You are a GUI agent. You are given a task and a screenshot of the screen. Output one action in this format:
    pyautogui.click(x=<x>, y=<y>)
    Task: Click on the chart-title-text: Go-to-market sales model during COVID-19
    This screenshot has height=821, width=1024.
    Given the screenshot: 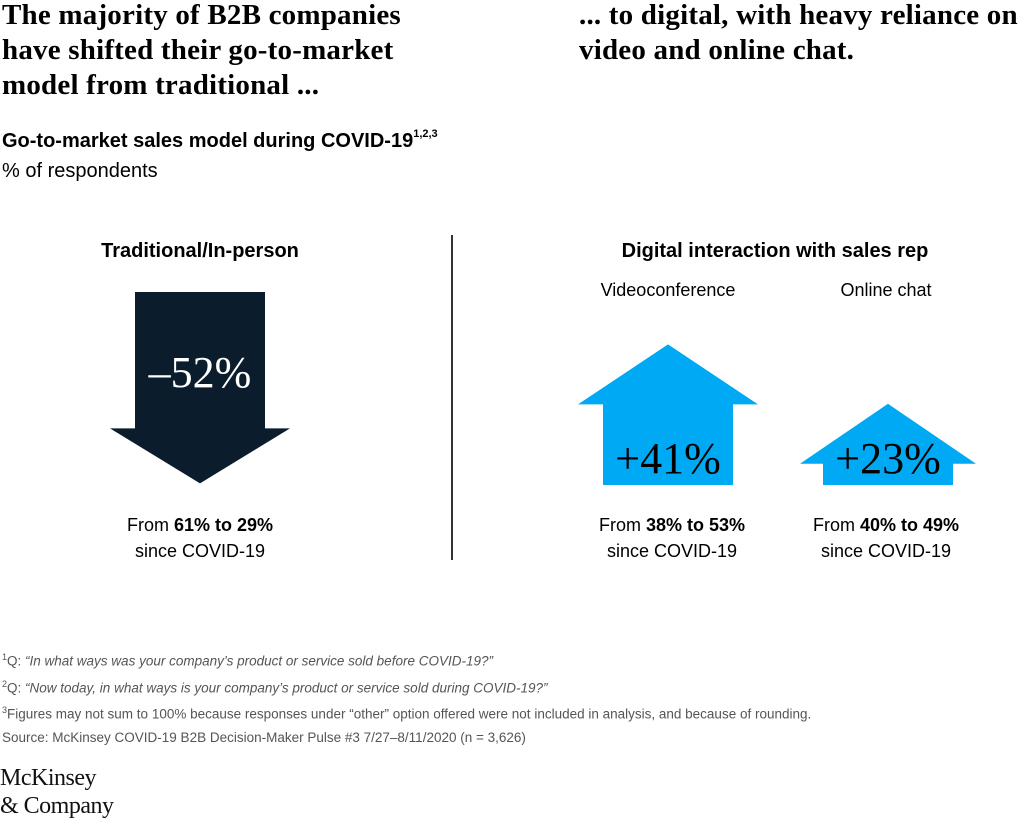 What is the action you would take?
    pyautogui.click(x=208, y=141)
    